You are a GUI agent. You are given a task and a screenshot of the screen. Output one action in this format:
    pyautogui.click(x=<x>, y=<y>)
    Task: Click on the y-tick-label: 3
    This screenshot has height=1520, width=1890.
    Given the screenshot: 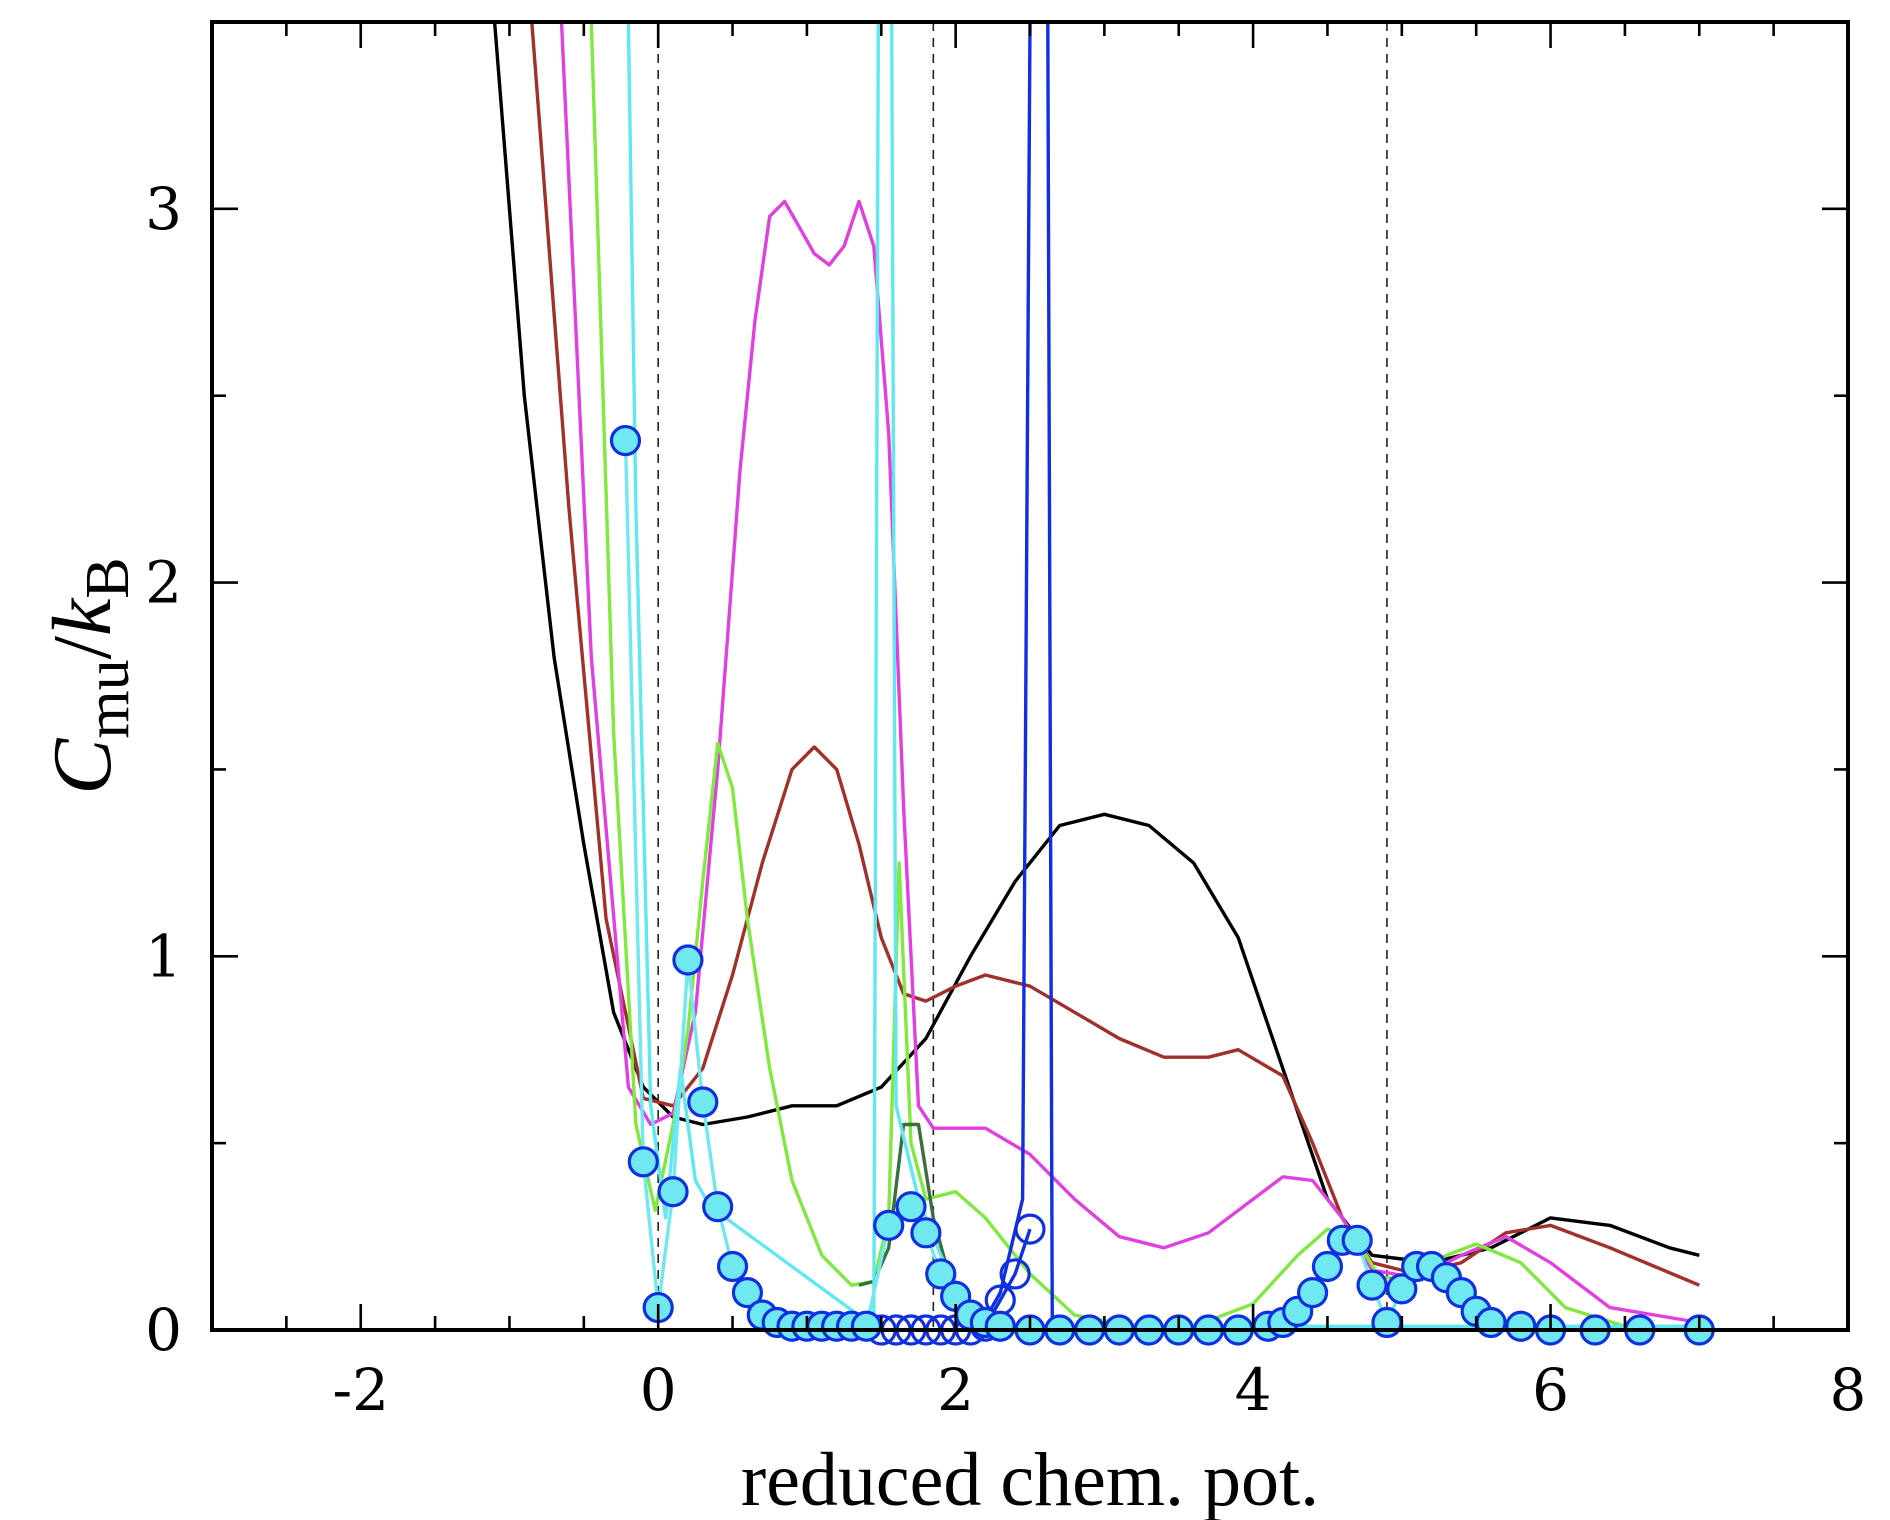 What is the action you would take?
    pyautogui.click(x=163, y=209)
    